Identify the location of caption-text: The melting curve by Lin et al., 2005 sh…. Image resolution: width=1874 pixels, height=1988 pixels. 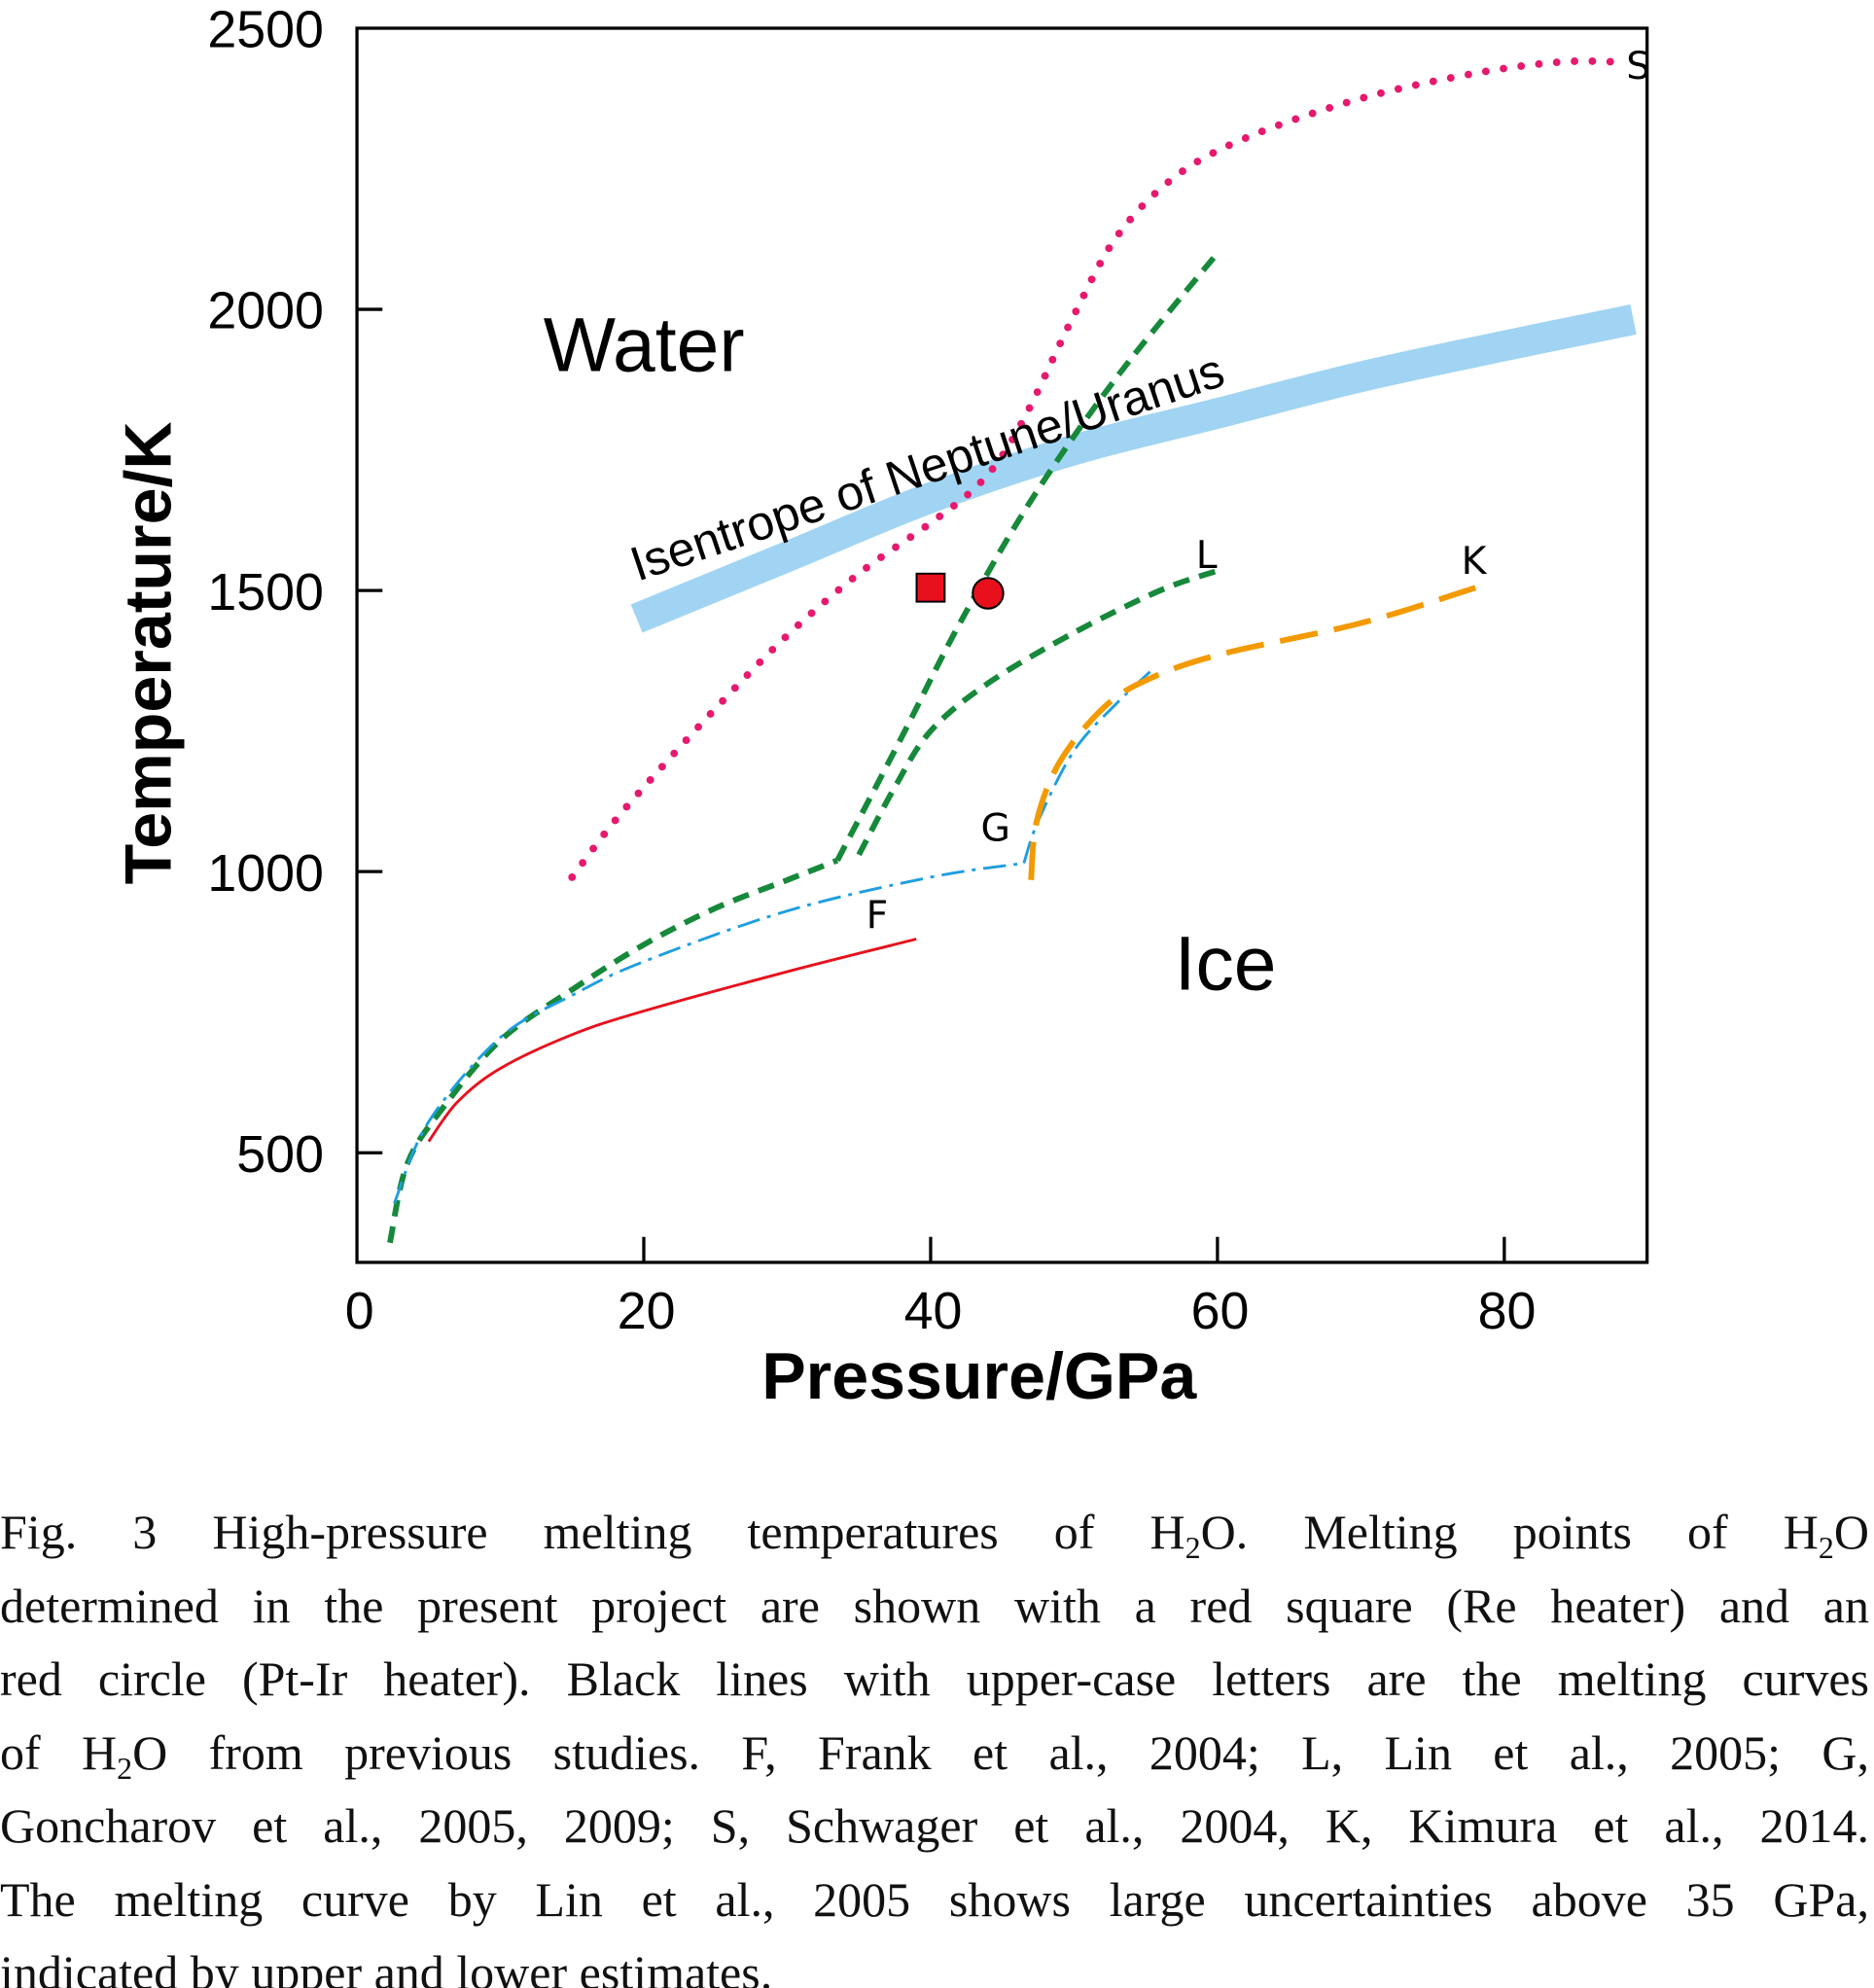
(934, 1899).